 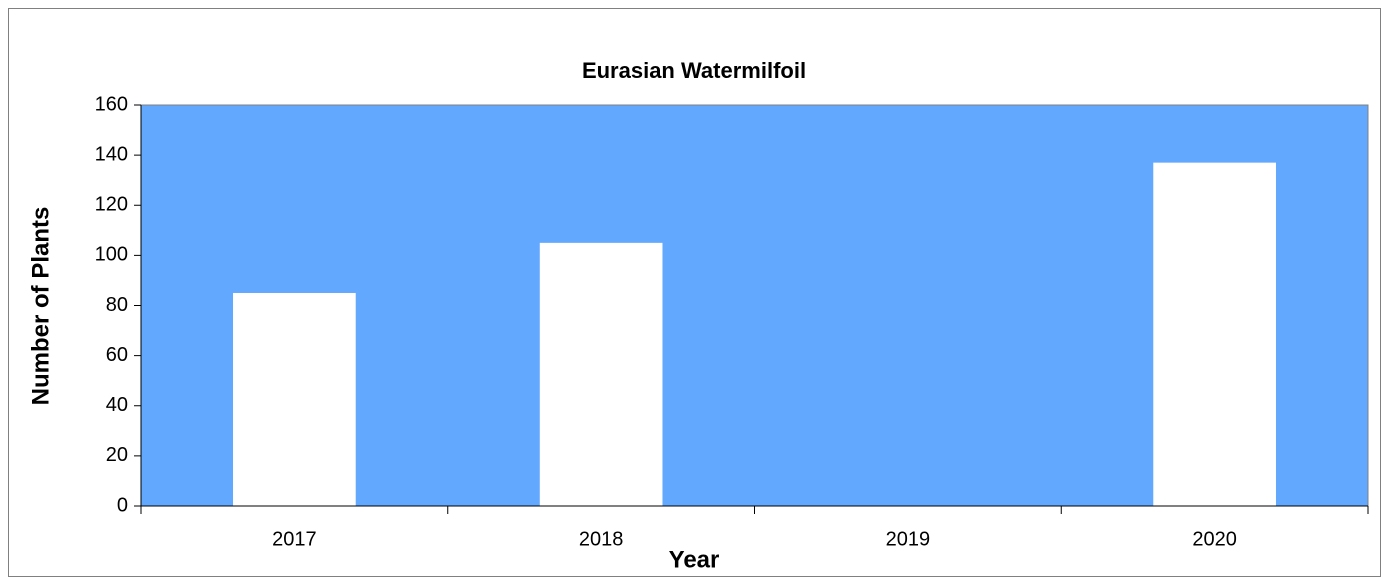 What do you see at coordinates (294, 539) in the screenshot?
I see `x-tick-label: 2017` at bounding box center [294, 539].